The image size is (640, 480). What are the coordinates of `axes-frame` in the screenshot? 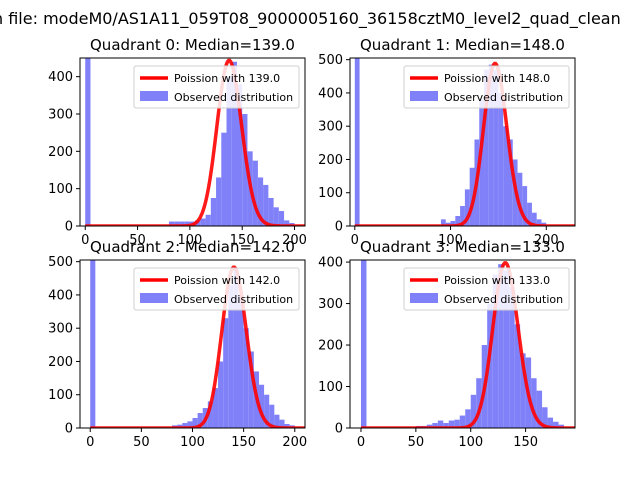 It's located at (462, 344).